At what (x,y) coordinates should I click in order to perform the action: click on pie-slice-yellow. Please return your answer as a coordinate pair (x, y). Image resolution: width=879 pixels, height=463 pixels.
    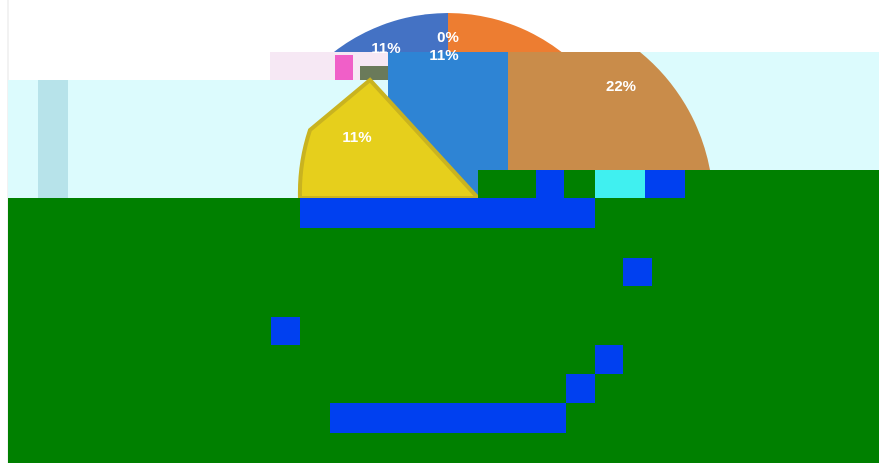
    Looking at the image, I should click on (390, 138).